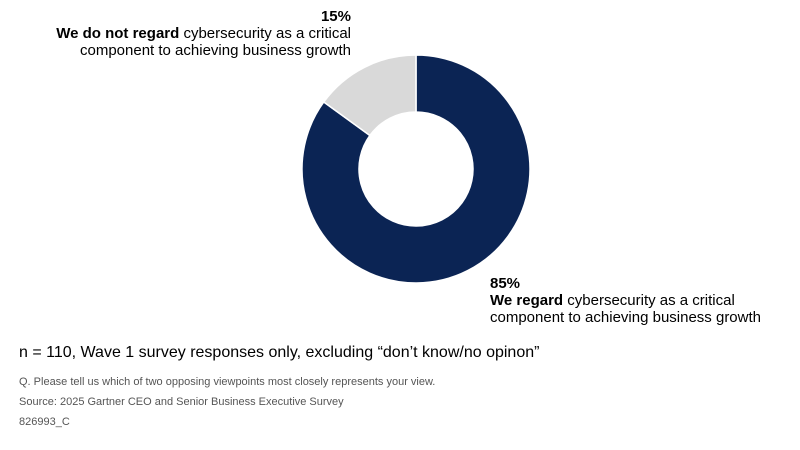 Image resolution: width=800 pixels, height=450 pixels. What do you see at coordinates (649, 300) in the screenshot?
I see `callout-regard-rest: cybersecurity as a critical` at bounding box center [649, 300].